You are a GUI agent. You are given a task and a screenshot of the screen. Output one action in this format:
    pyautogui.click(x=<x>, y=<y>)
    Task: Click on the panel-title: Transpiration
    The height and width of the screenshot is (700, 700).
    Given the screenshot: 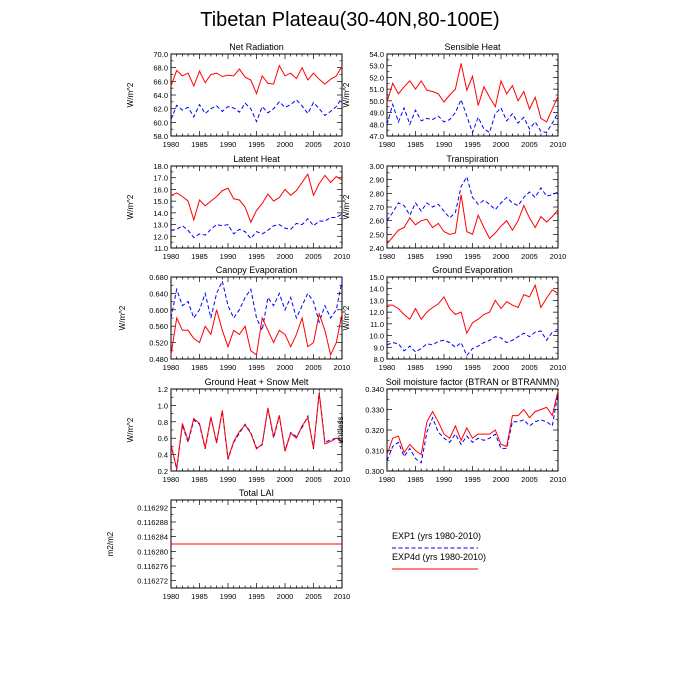 What is the action you would take?
    pyautogui.click(x=472, y=159)
    